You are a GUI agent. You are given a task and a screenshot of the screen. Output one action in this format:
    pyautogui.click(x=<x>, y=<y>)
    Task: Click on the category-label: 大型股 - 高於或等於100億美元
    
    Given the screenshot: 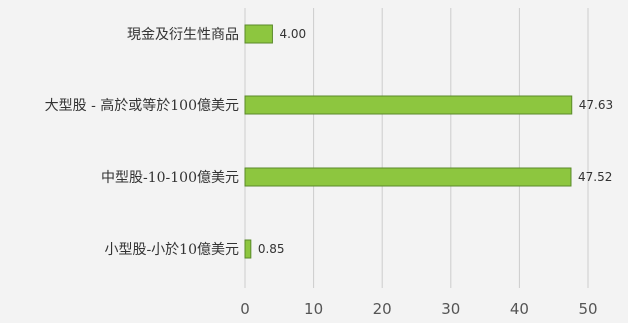 What is the action you would take?
    pyautogui.click(x=142, y=105)
    